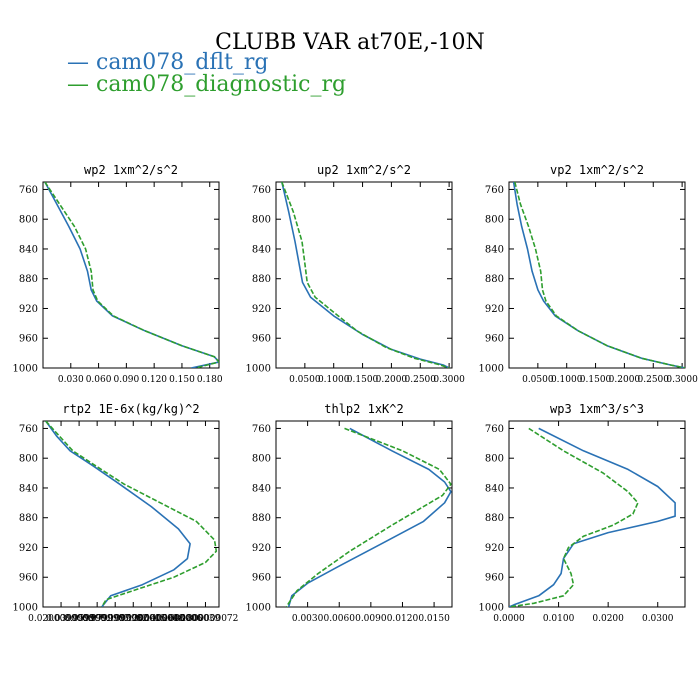  What do you see at coordinates (151, 619) in the screenshot?
I see `x-tick-label: 0.1200000048` at bounding box center [151, 619].